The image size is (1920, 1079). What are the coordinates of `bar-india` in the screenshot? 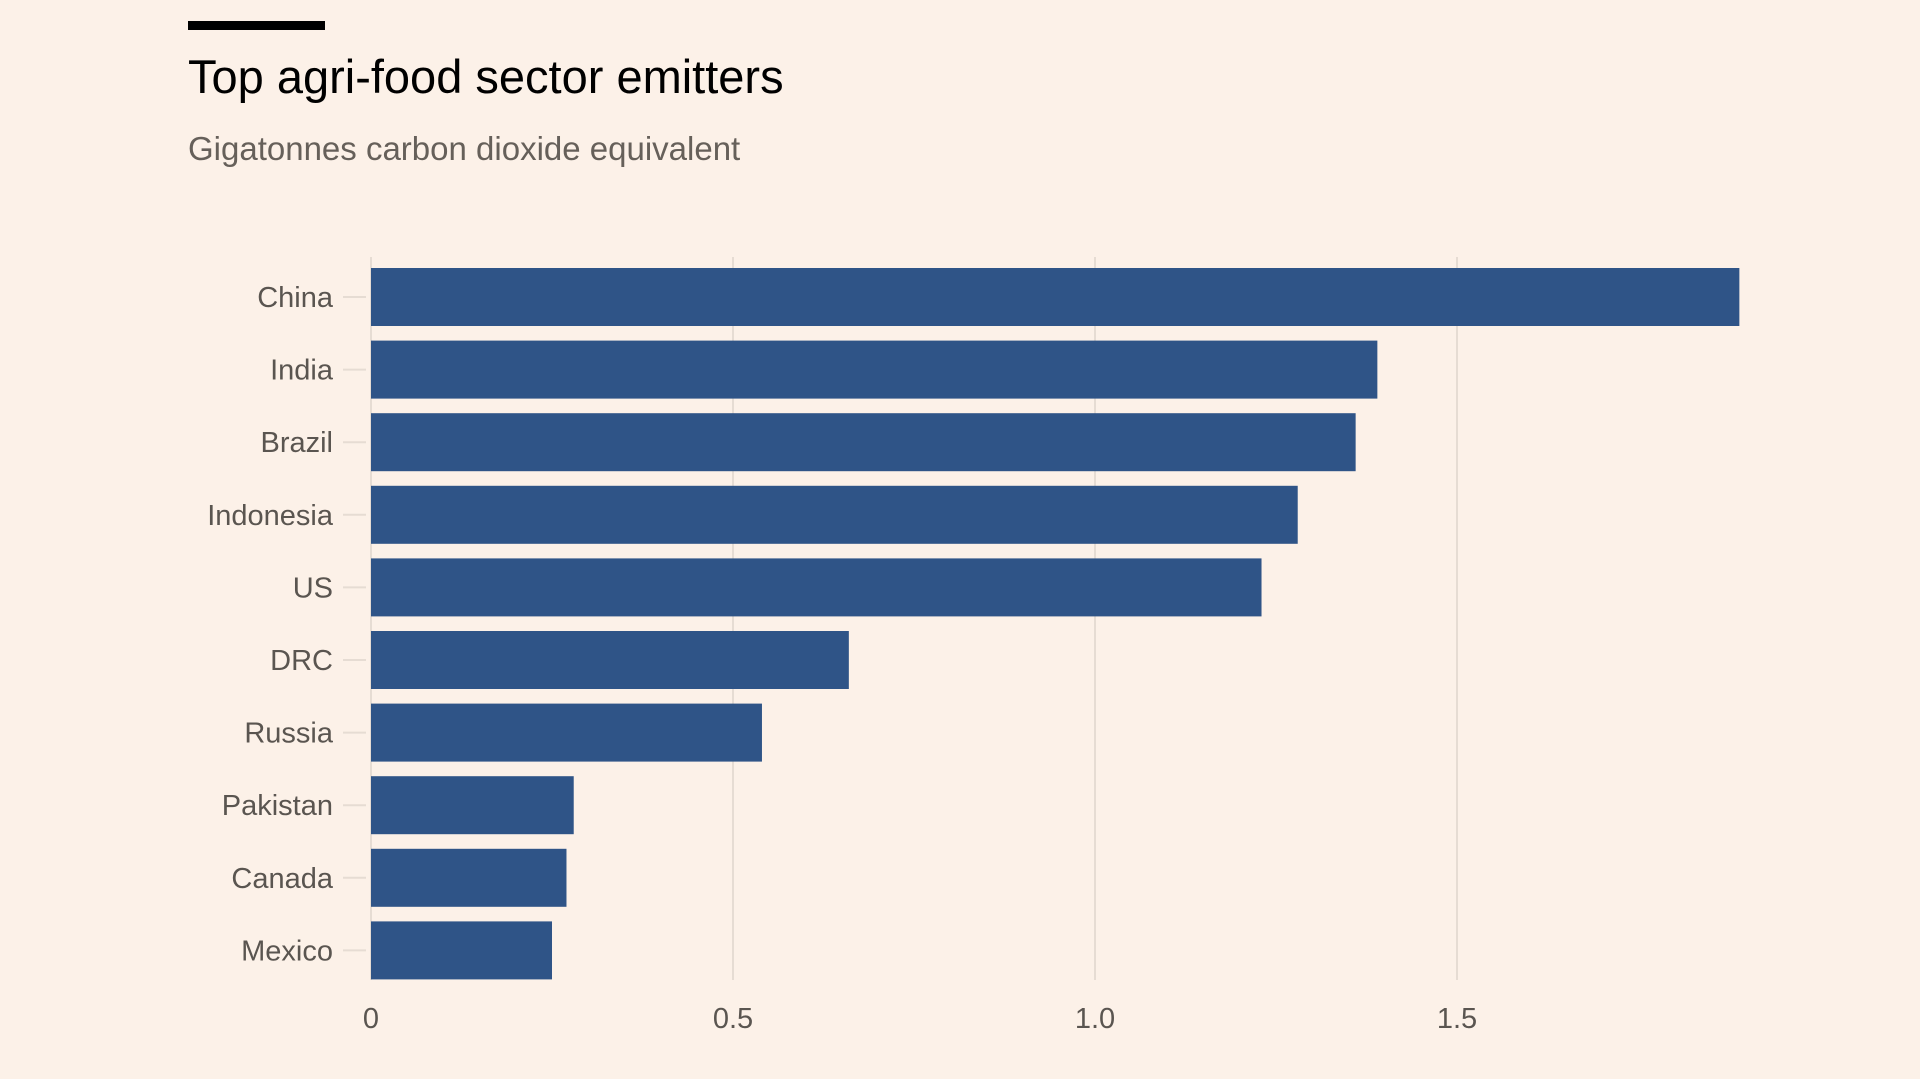 It's located at (874, 369).